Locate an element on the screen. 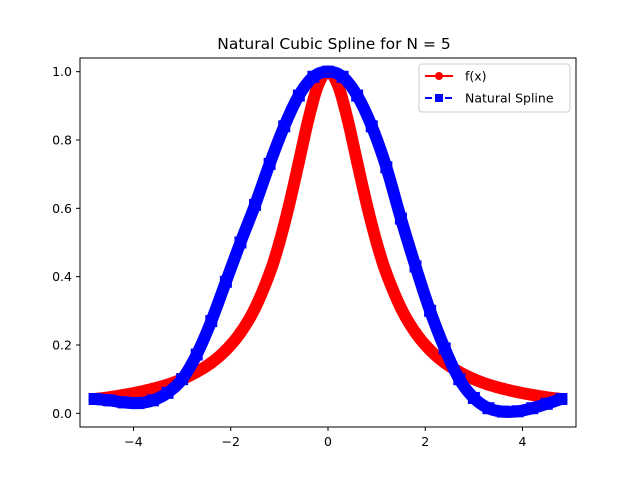 The height and width of the screenshot is (480, 640). legend-item: f(x) is located at coordinates (456, 76).